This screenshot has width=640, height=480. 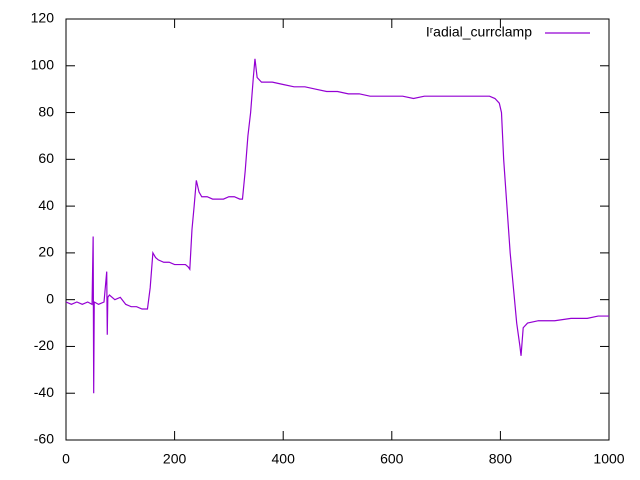 I want to click on y-tick-label: 0, so click(x=50, y=298).